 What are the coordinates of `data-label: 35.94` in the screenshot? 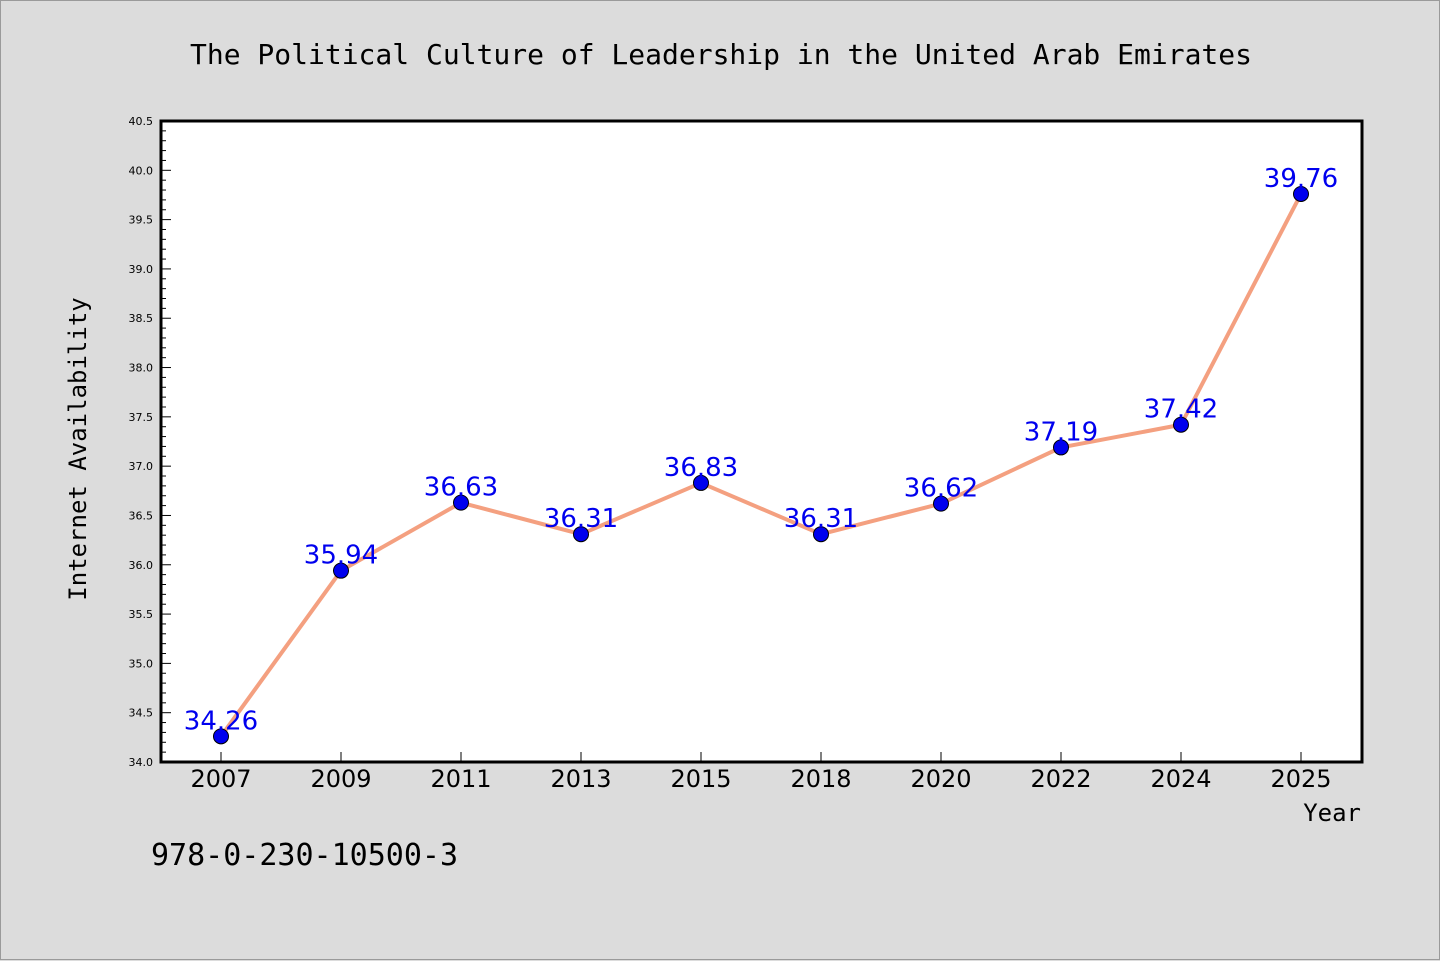 It's located at (341, 556).